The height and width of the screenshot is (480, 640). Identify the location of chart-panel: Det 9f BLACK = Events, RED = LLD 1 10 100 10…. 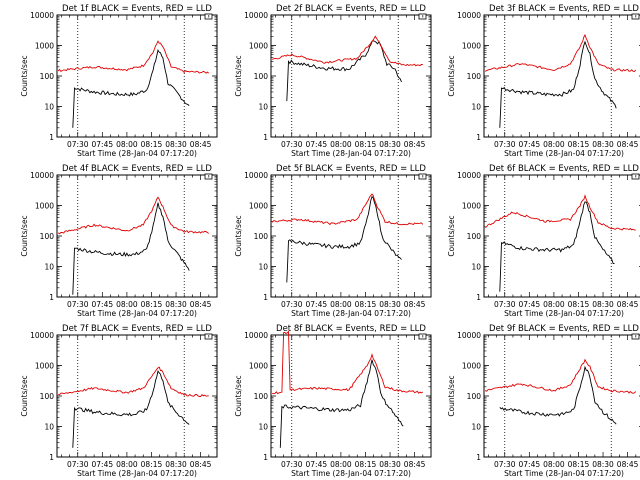
(543, 401).